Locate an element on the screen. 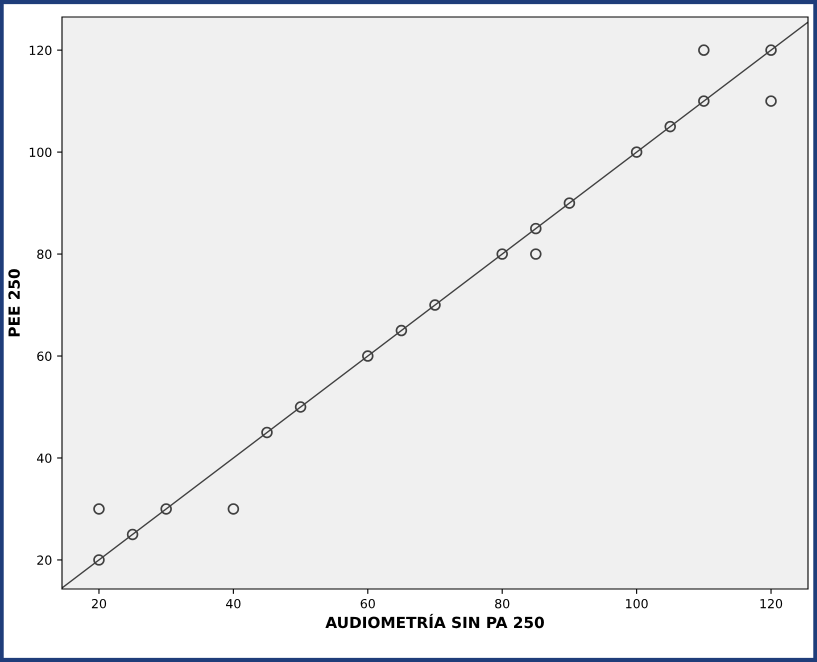 The height and width of the screenshot is (662, 817). y-axis-title: PEE 250 is located at coordinates (14, 302).